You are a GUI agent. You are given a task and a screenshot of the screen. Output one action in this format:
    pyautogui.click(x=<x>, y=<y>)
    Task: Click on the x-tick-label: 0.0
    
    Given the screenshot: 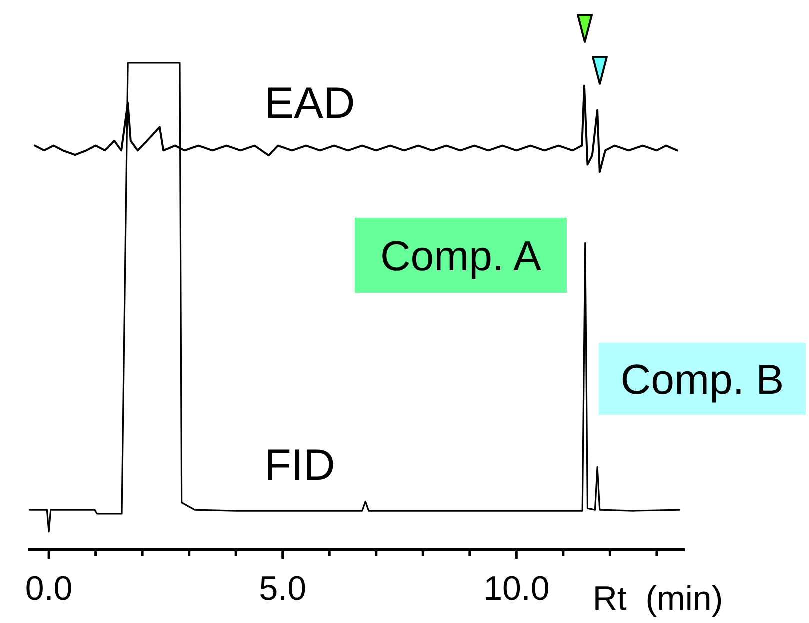 What is the action you would take?
    pyautogui.click(x=49, y=589)
    